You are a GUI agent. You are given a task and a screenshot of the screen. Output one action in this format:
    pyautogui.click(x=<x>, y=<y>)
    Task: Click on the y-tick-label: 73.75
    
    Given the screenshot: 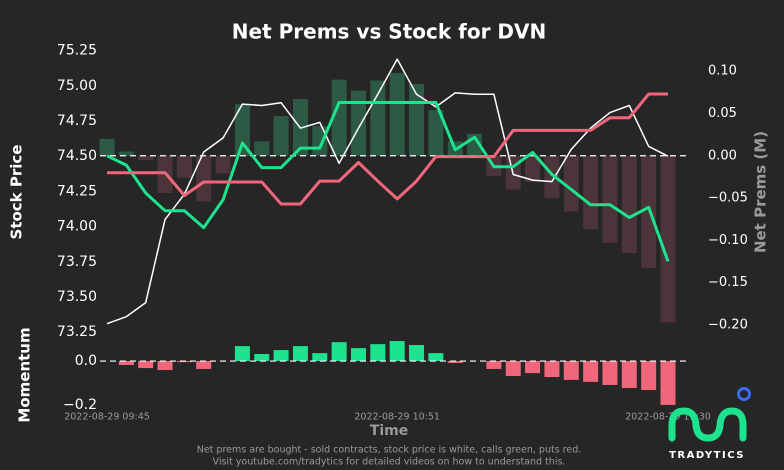 What is the action you would take?
    pyautogui.click(x=77, y=262)
    